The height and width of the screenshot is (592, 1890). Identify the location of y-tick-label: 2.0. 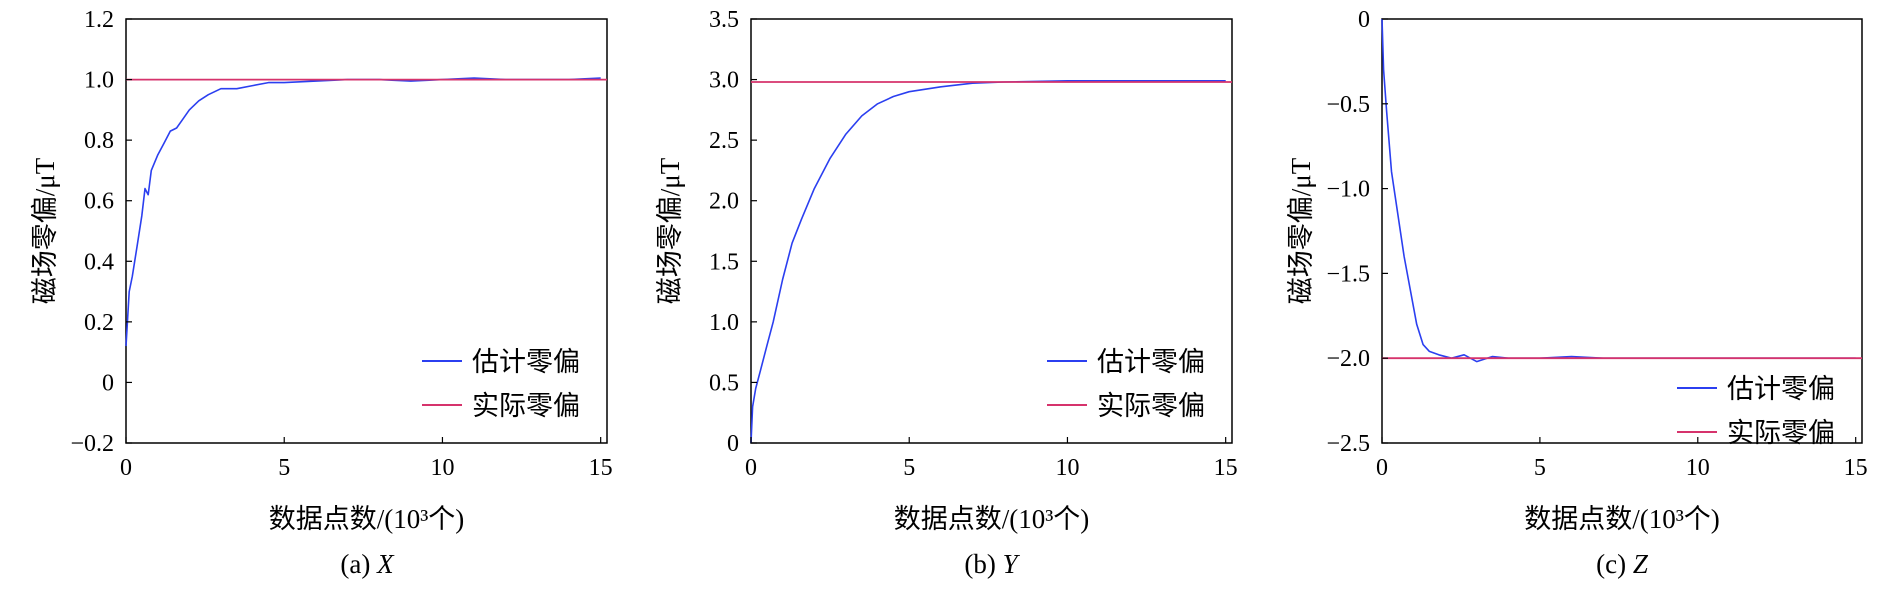
(724, 202).